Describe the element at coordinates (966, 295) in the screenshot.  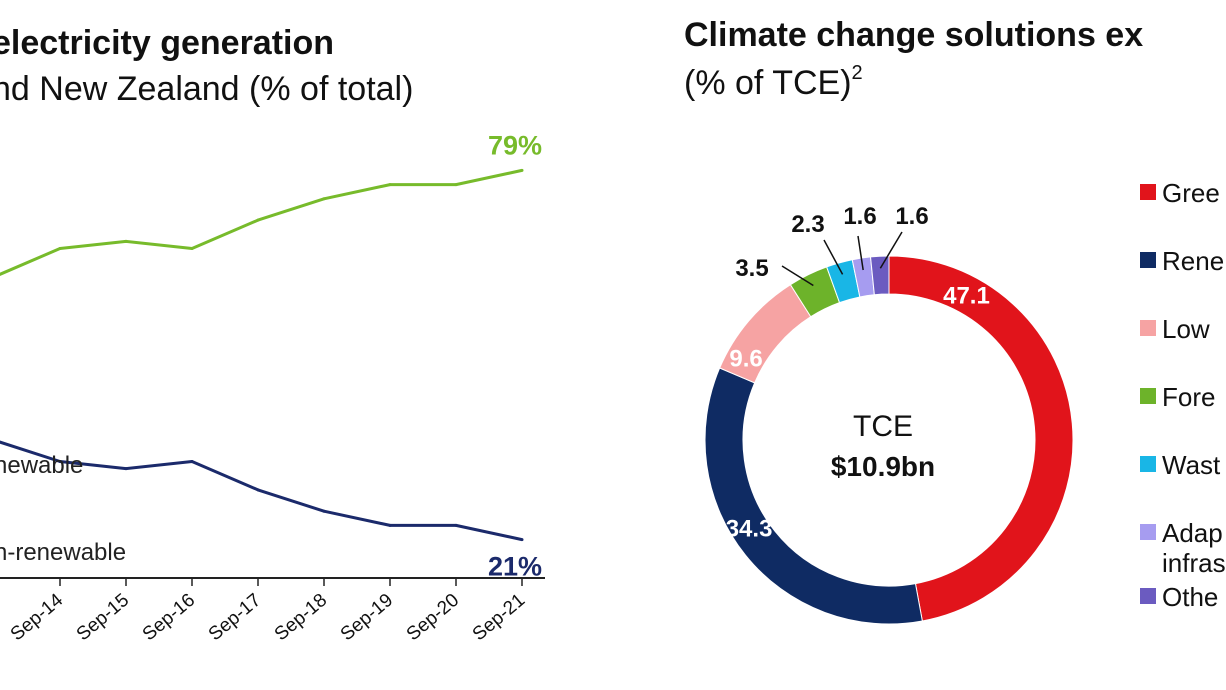
I see `slice-value-label: 47.1` at that location.